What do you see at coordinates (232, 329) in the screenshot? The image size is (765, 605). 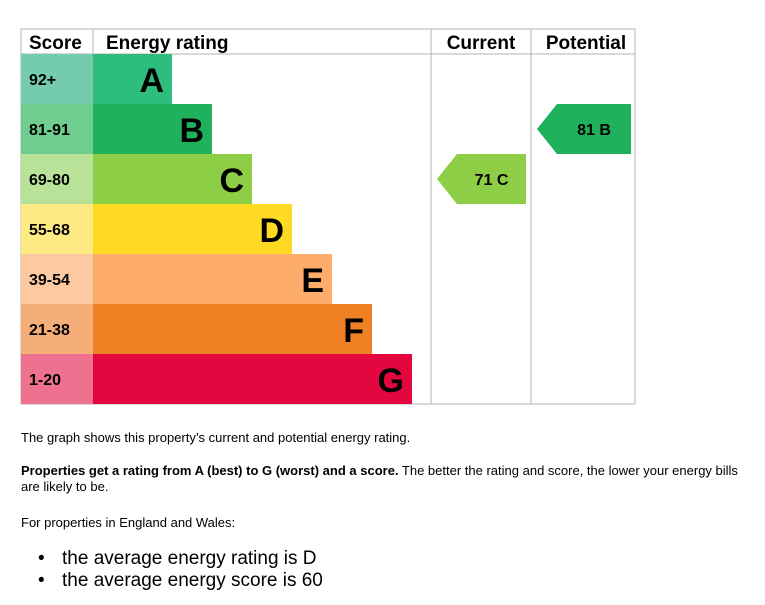 I see `band-bar-f` at bounding box center [232, 329].